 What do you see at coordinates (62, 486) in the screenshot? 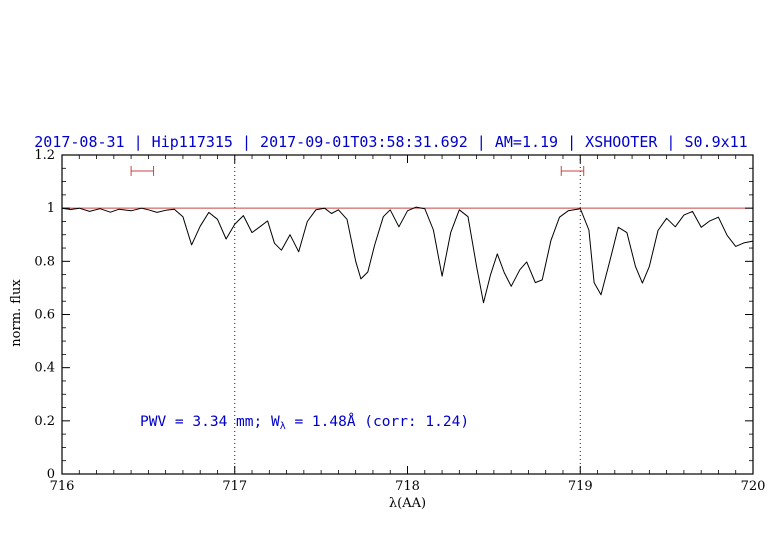
I see `x-tick-label: 716` at bounding box center [62, 486].